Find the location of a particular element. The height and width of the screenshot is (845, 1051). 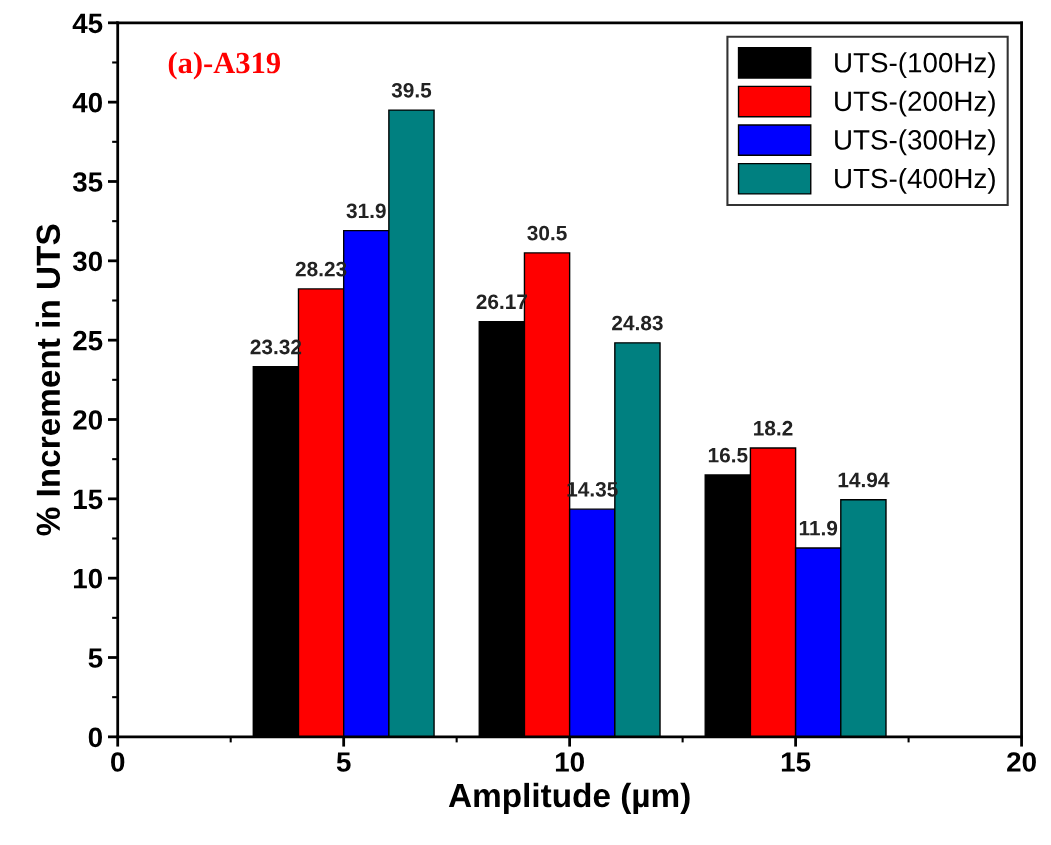

y-tick-label: 15 is located at coordinates (88, 499).